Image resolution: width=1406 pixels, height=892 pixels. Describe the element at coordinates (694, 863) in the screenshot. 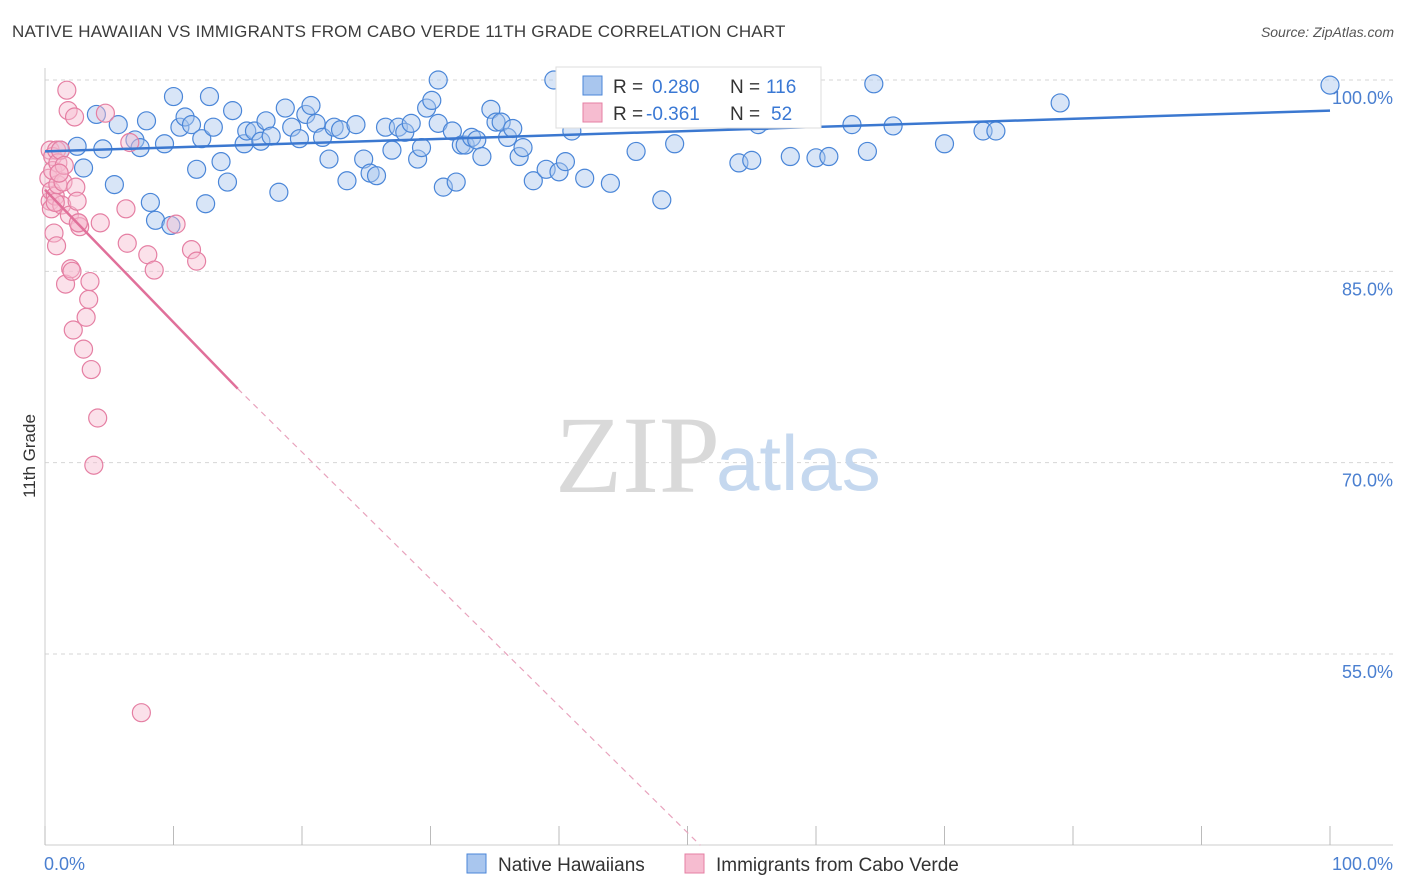

I see `legend-swatch-cabo-verde` at that location.